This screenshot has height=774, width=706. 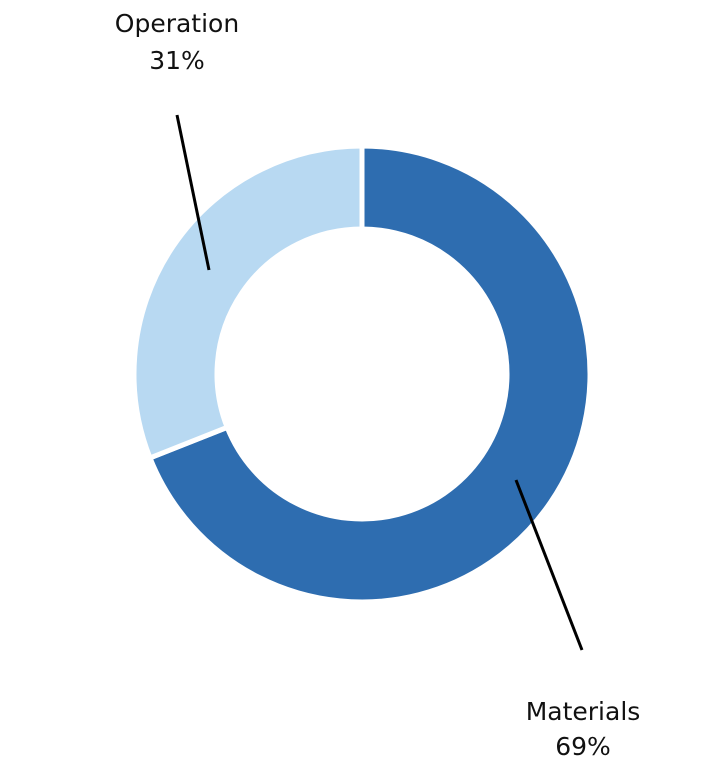 What do you see at coordinates (248, 302) in the screenshot?
I see `slice` at bounding box center [248, 302].